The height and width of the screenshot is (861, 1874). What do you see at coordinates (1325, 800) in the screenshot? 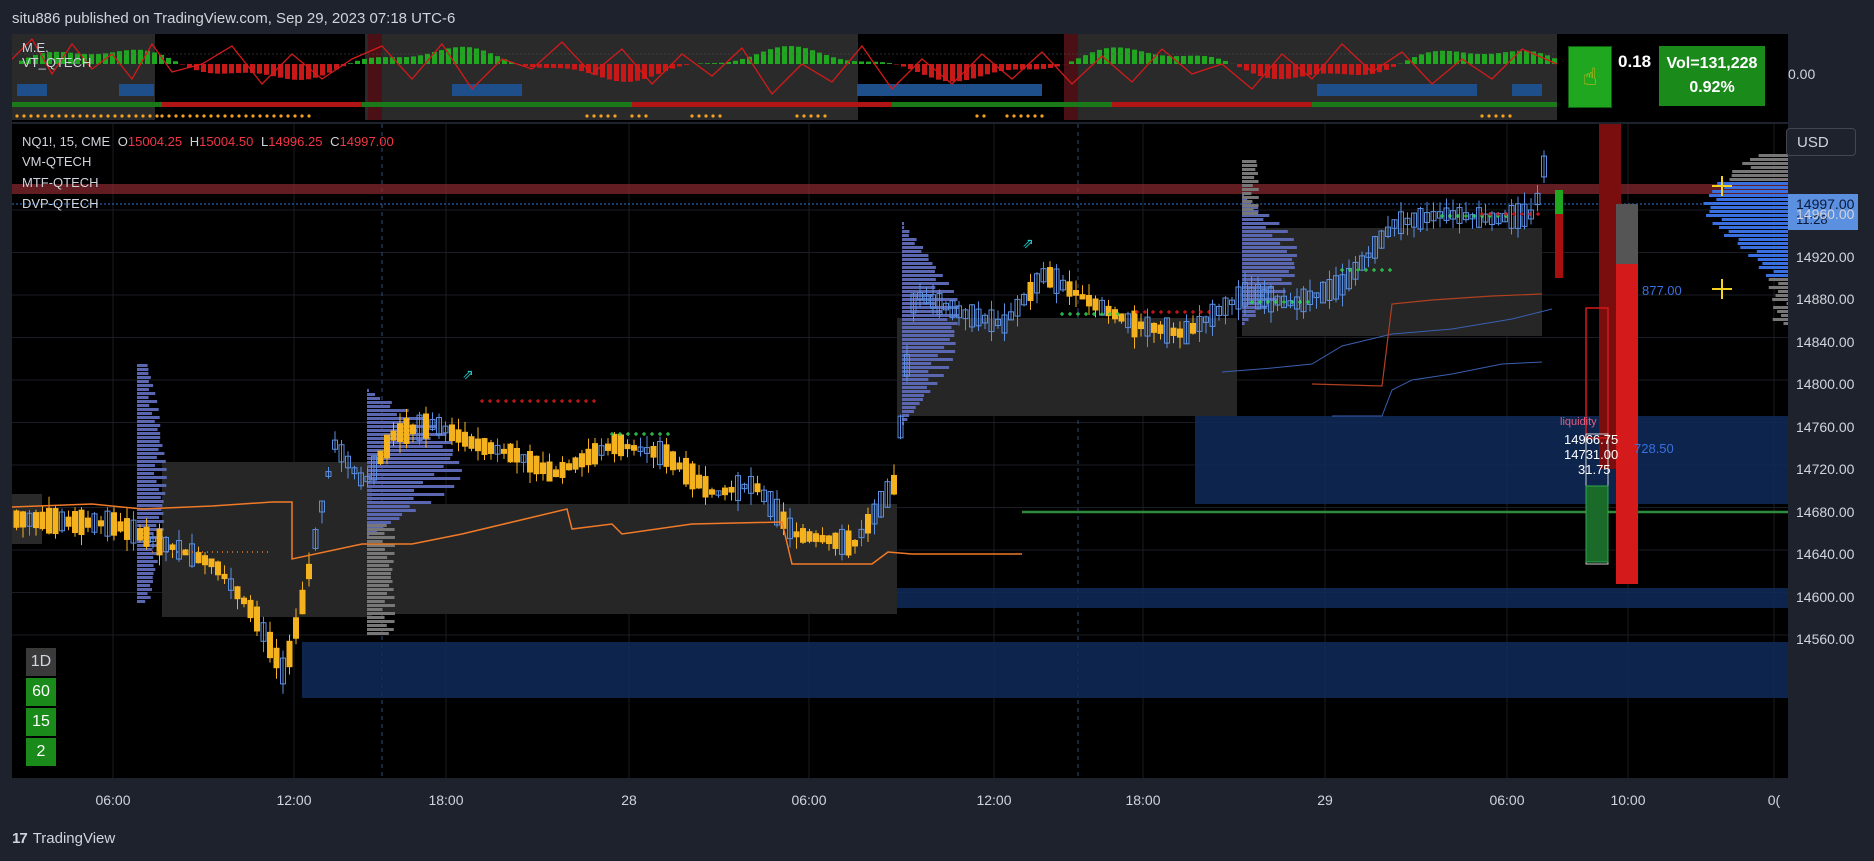
I see `time-tick-label: 29` at bounding box center [1325, 800].